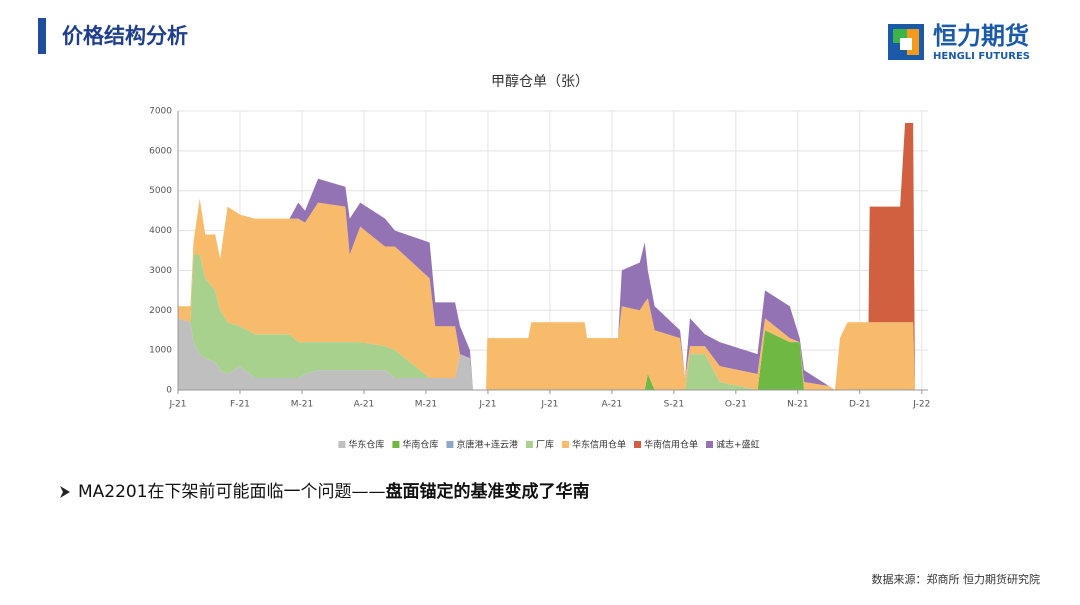  Describe the element at coordinates (160, 231) in the screenshot. I see `y-tick-label: 4000` at that location.